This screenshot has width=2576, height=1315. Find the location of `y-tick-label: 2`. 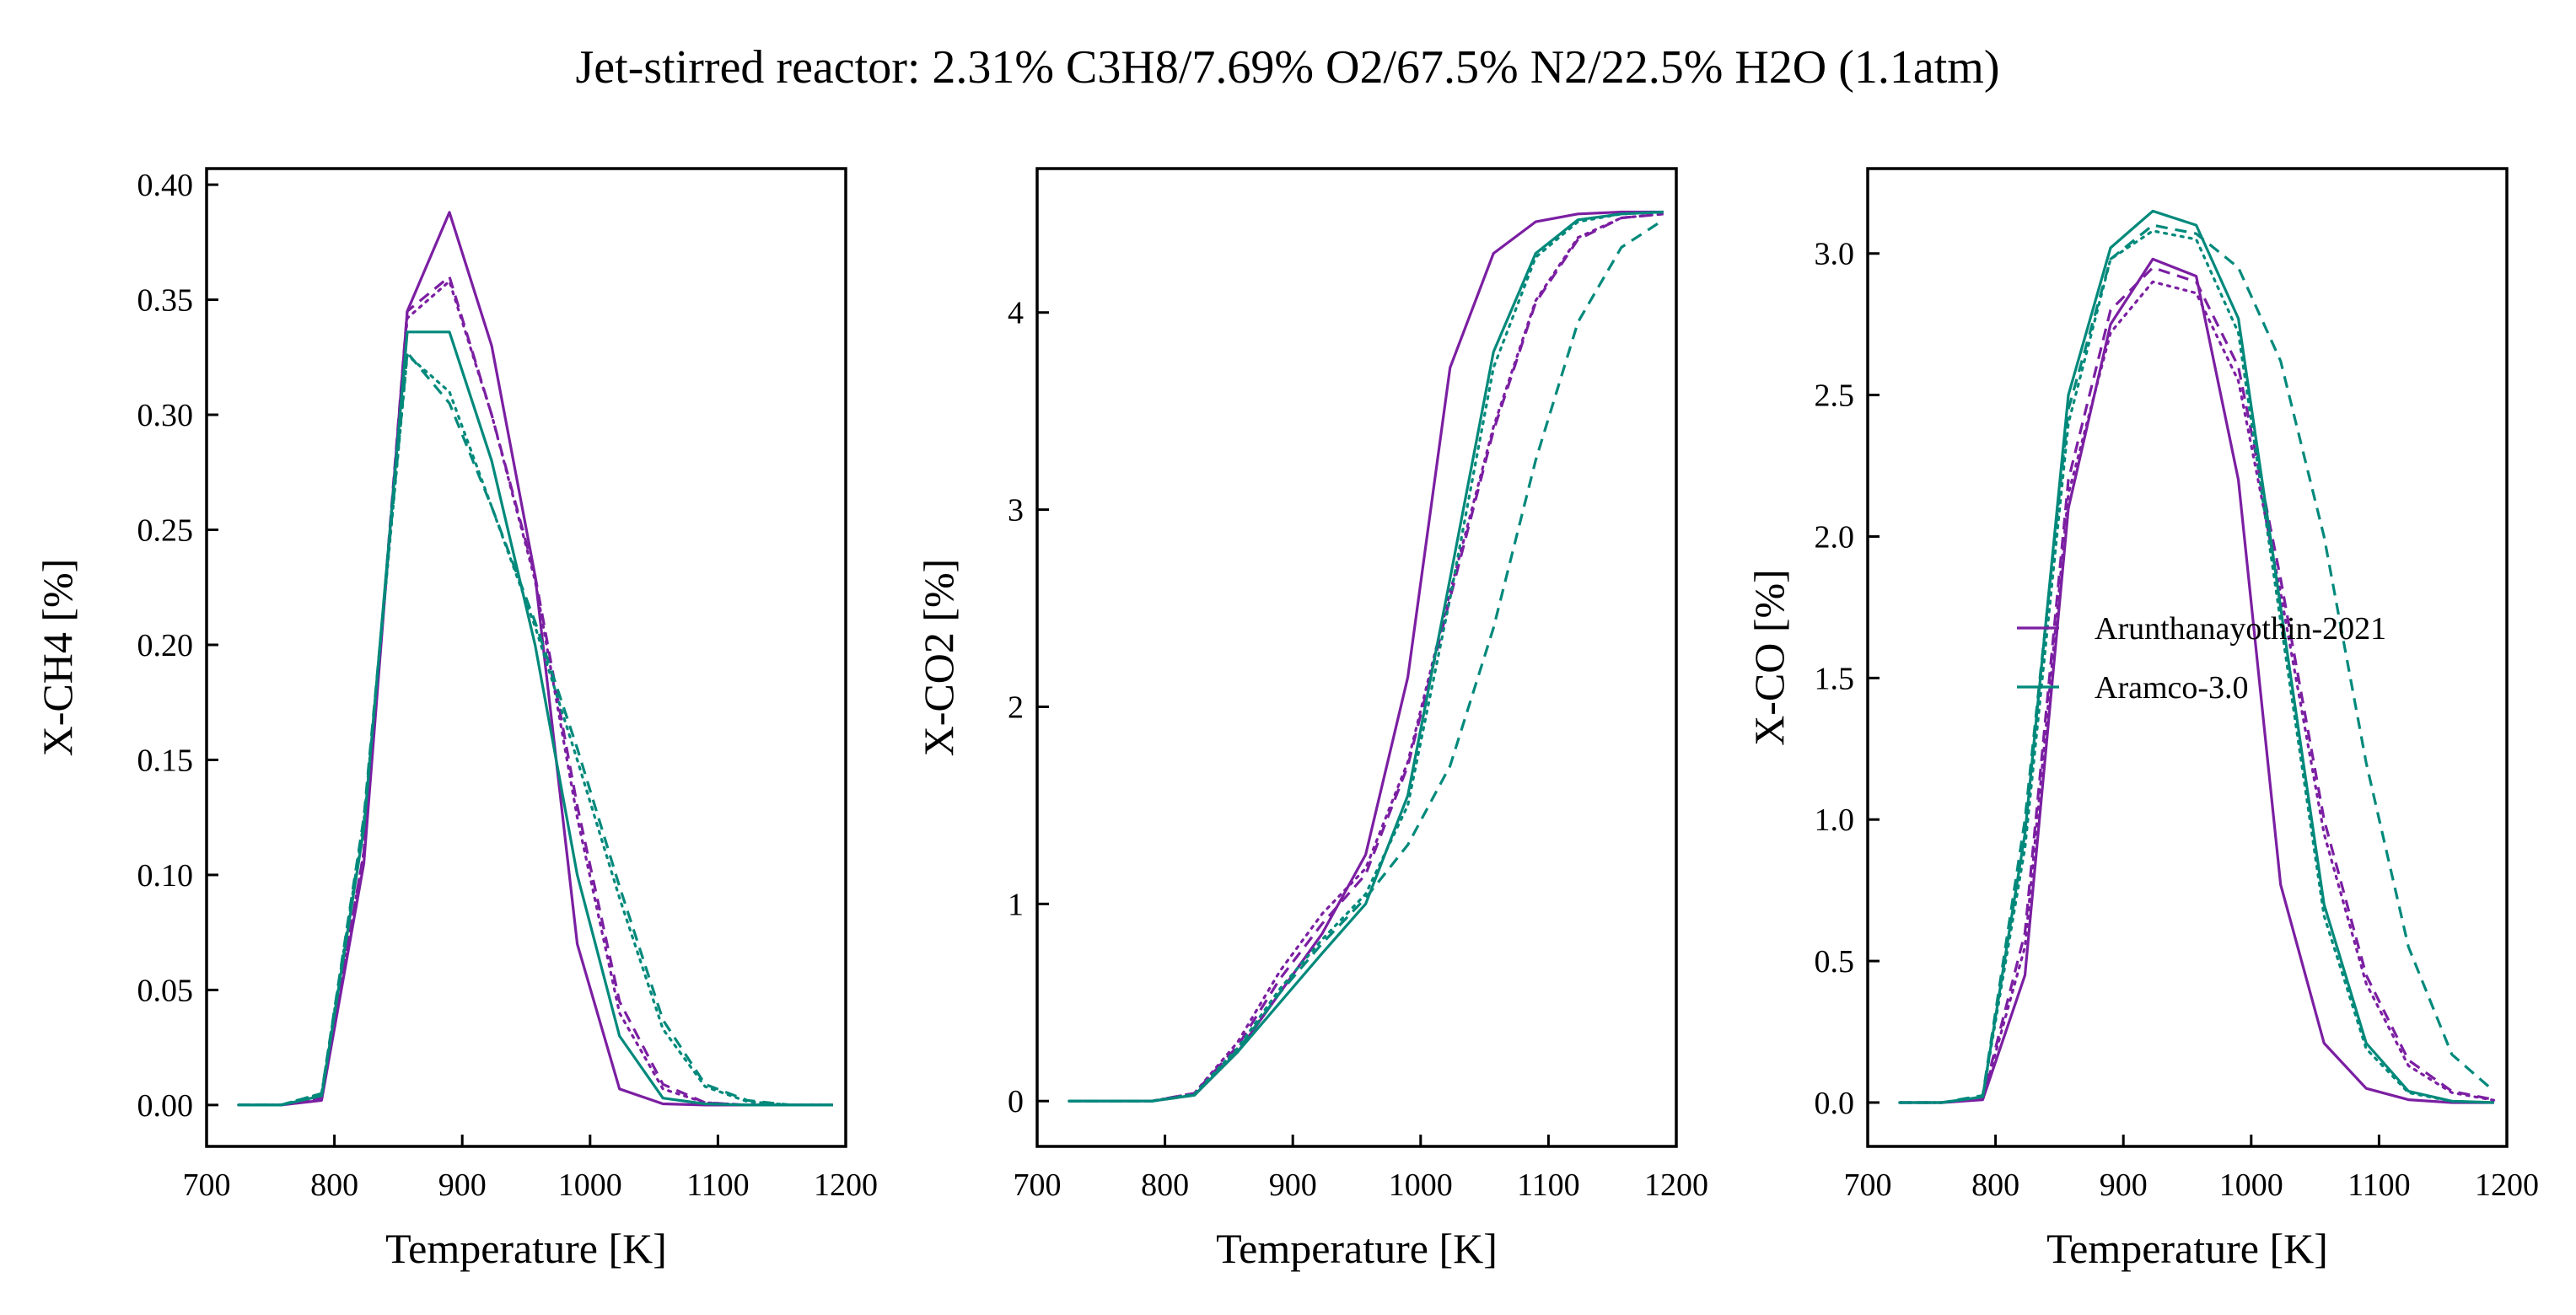

y-tick-label: 2 is located at coordinates (1016, 707).